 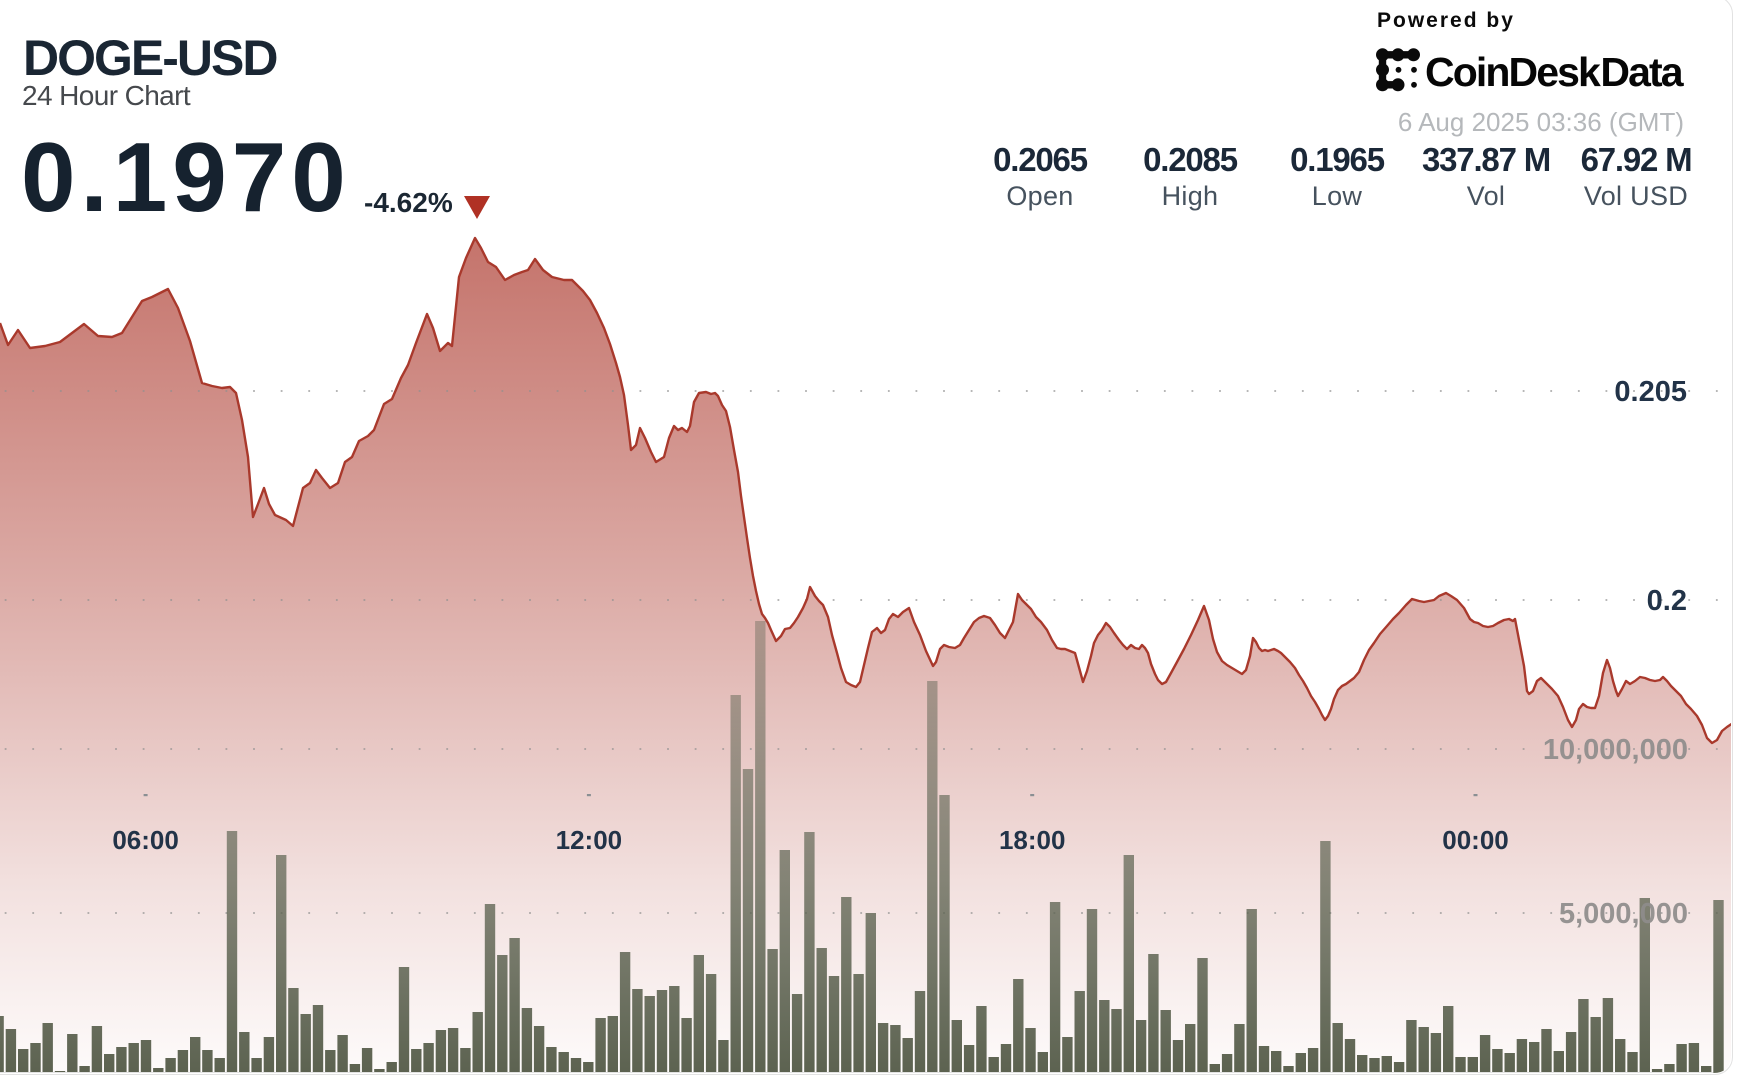 I want to click on svg-text: 06:00, so click(x=145, y=840).